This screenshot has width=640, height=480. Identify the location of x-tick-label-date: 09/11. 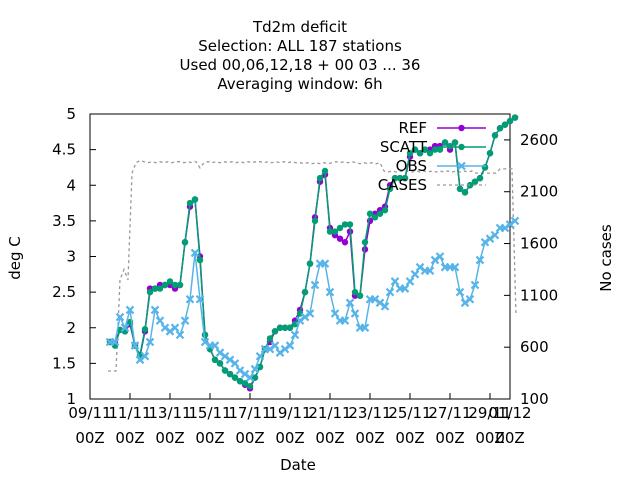
(89, 413).